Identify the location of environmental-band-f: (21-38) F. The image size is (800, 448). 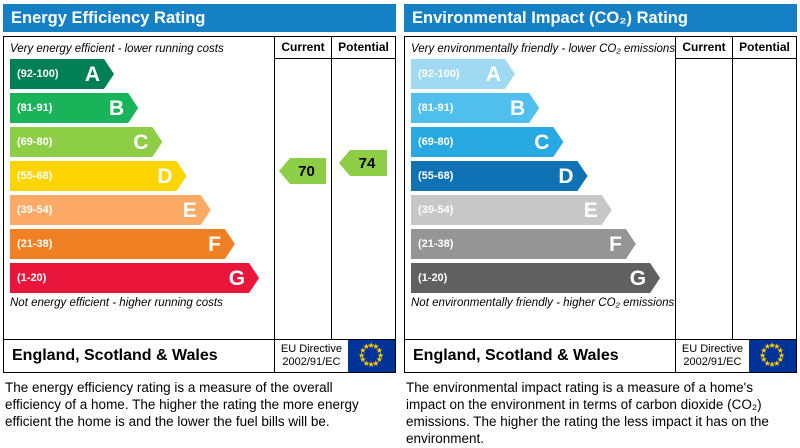
(523, 244).